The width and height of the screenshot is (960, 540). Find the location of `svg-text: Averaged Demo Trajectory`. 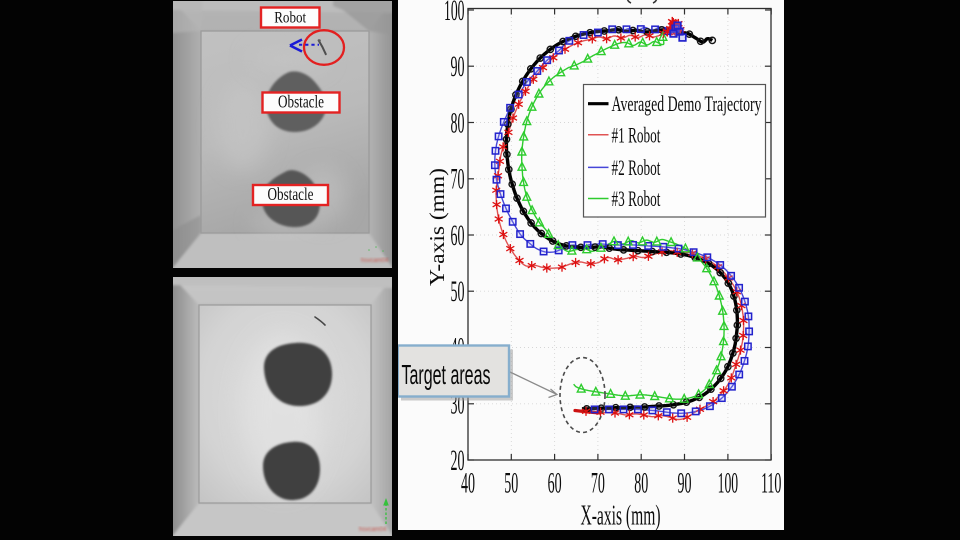

svg-text: Averaged Demo Trajectory is located at coordinates (687, 103).